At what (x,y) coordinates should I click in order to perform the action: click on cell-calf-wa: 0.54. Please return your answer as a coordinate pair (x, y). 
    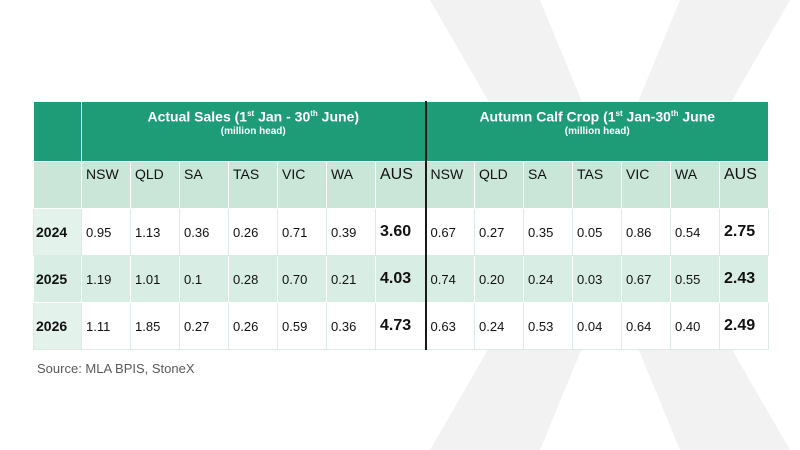
    Looking at the image, I should click on (695, 232).